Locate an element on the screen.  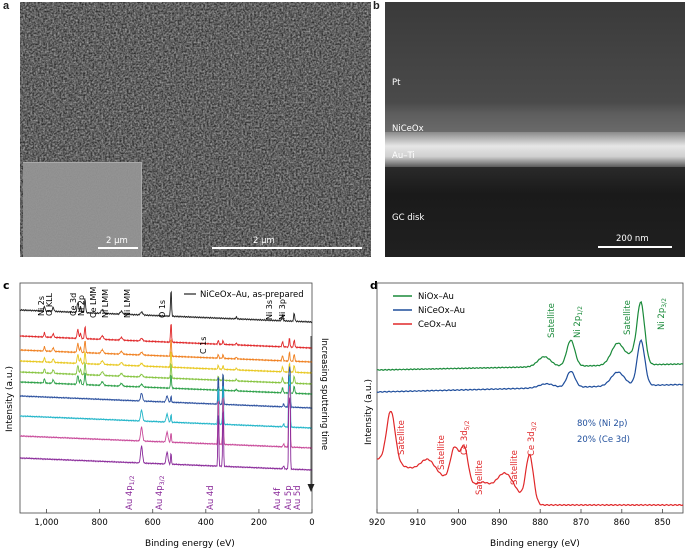
survey-au-label: Au 4p3/2 is located at coordinates (160, 492).